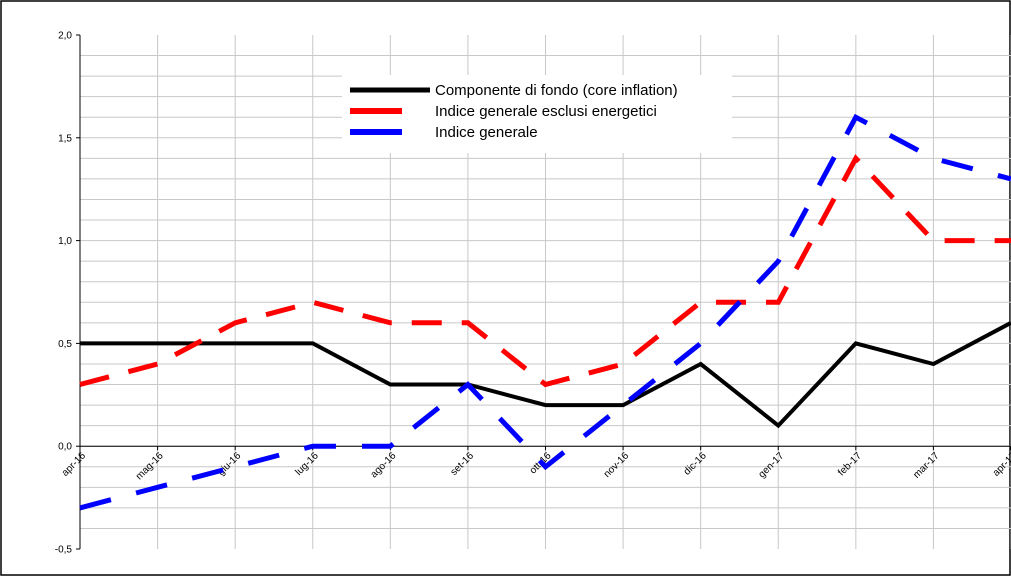 Image resolution: width=1011 pixels, height=576 pixels. What do you see at coordinates (486, 132) in the screenshot?
I see `legend-label: Indice generale` at bounding box center [486, 132].